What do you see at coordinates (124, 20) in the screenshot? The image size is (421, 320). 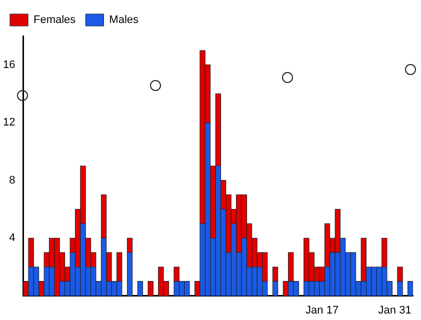 I see `legend-label: Males` at bounding box center [124, 20].